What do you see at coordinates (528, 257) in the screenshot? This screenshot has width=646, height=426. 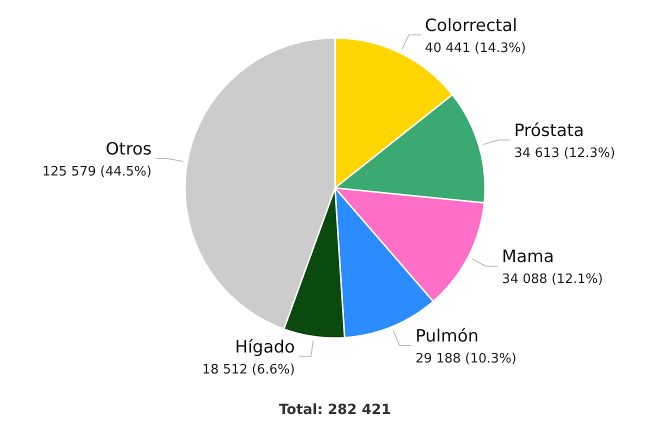 I see `slice-label: Mama` at bounding box center [528, 257].